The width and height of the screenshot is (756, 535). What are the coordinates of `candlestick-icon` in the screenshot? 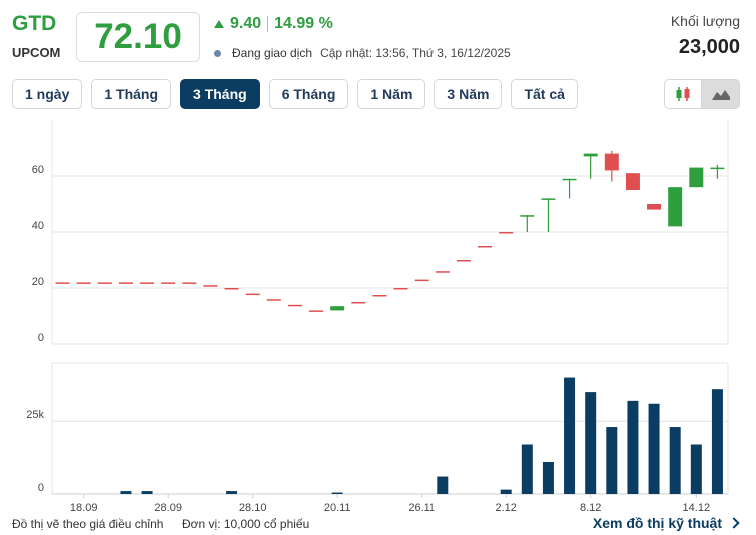 It's located at (683, 94).